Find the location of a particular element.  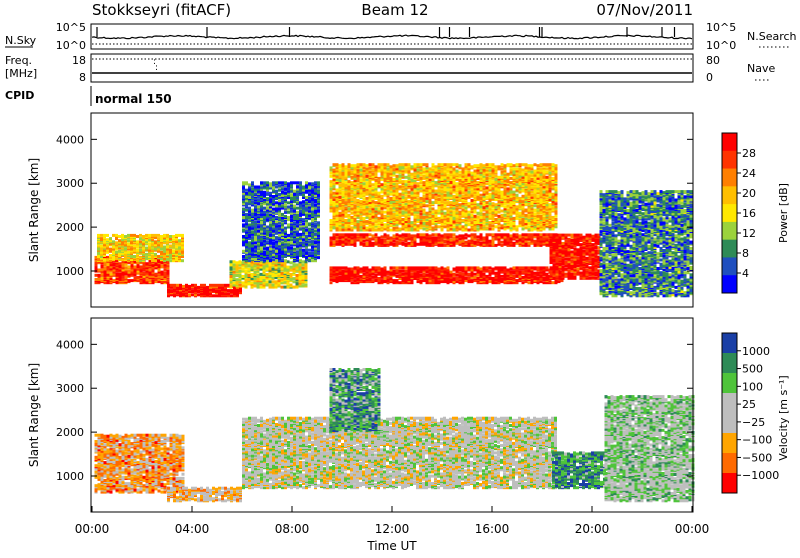

cpid-label: CPID is located at coordinates (19, 95).